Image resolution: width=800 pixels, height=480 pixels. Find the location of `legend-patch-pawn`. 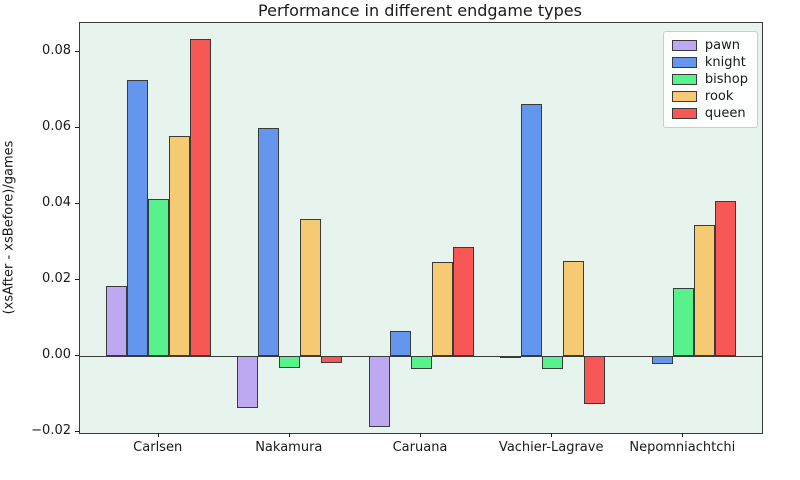

legend-patch-pawn is located at coordinates (684, 45).